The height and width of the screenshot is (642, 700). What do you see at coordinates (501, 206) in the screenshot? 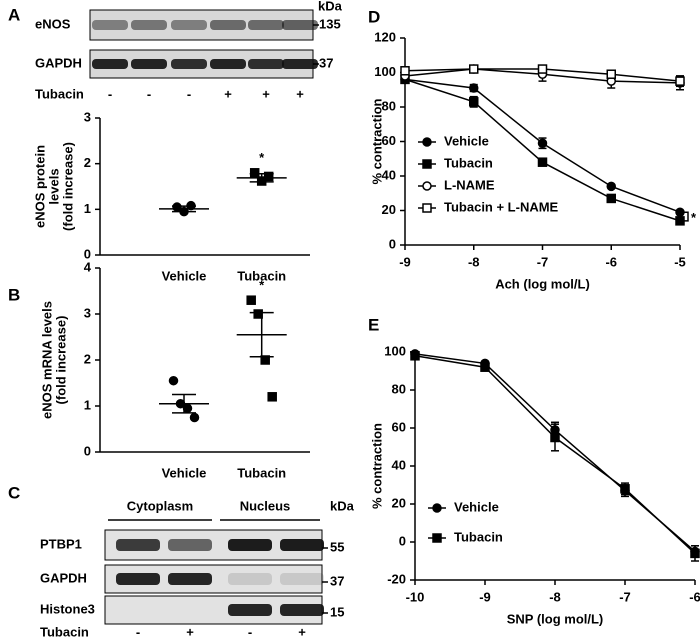
I see `legend-label: Tubacin + L-NAME` at bounding box center [501, 206].